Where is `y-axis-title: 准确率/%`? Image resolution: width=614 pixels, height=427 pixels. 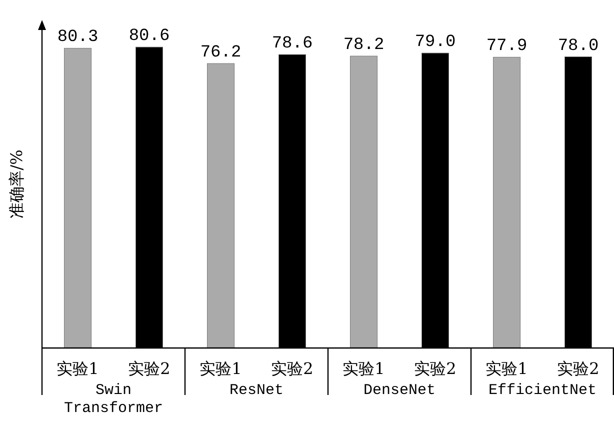 y-axis-title: 准确率/% is located at coordinates (16, 184).